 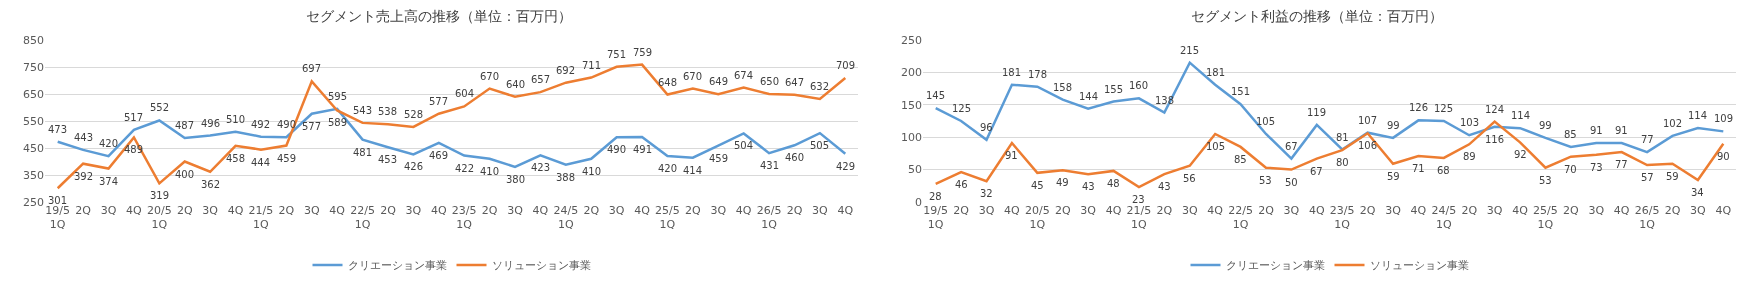 What do you see at coordinates (1545, 125) in the screenshot?
I see `data-label: 99` at bounding box center [1545, 125].